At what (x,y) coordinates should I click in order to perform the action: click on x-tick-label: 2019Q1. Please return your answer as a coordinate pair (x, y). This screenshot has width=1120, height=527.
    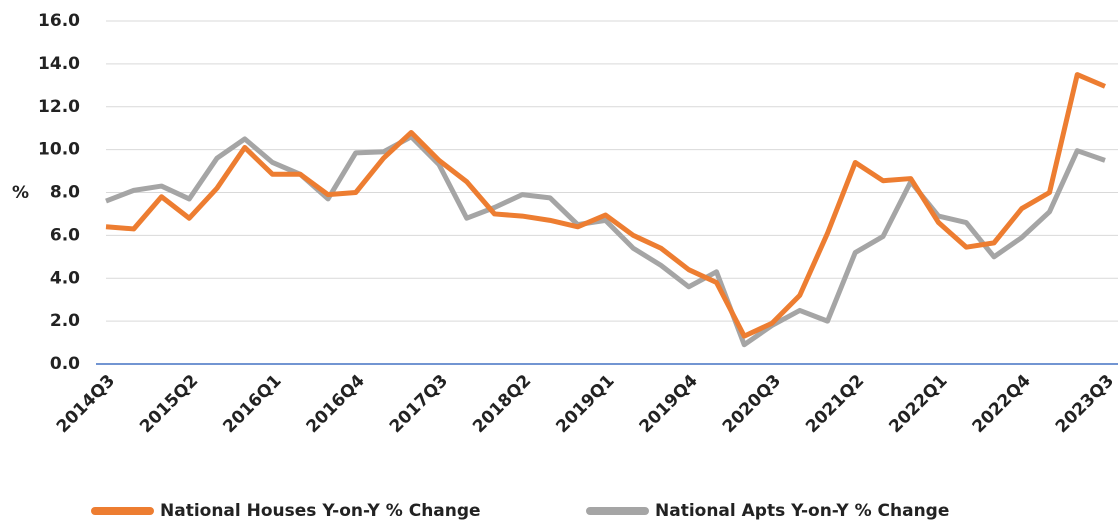
    Looking at the image, I should click on (585, 404).